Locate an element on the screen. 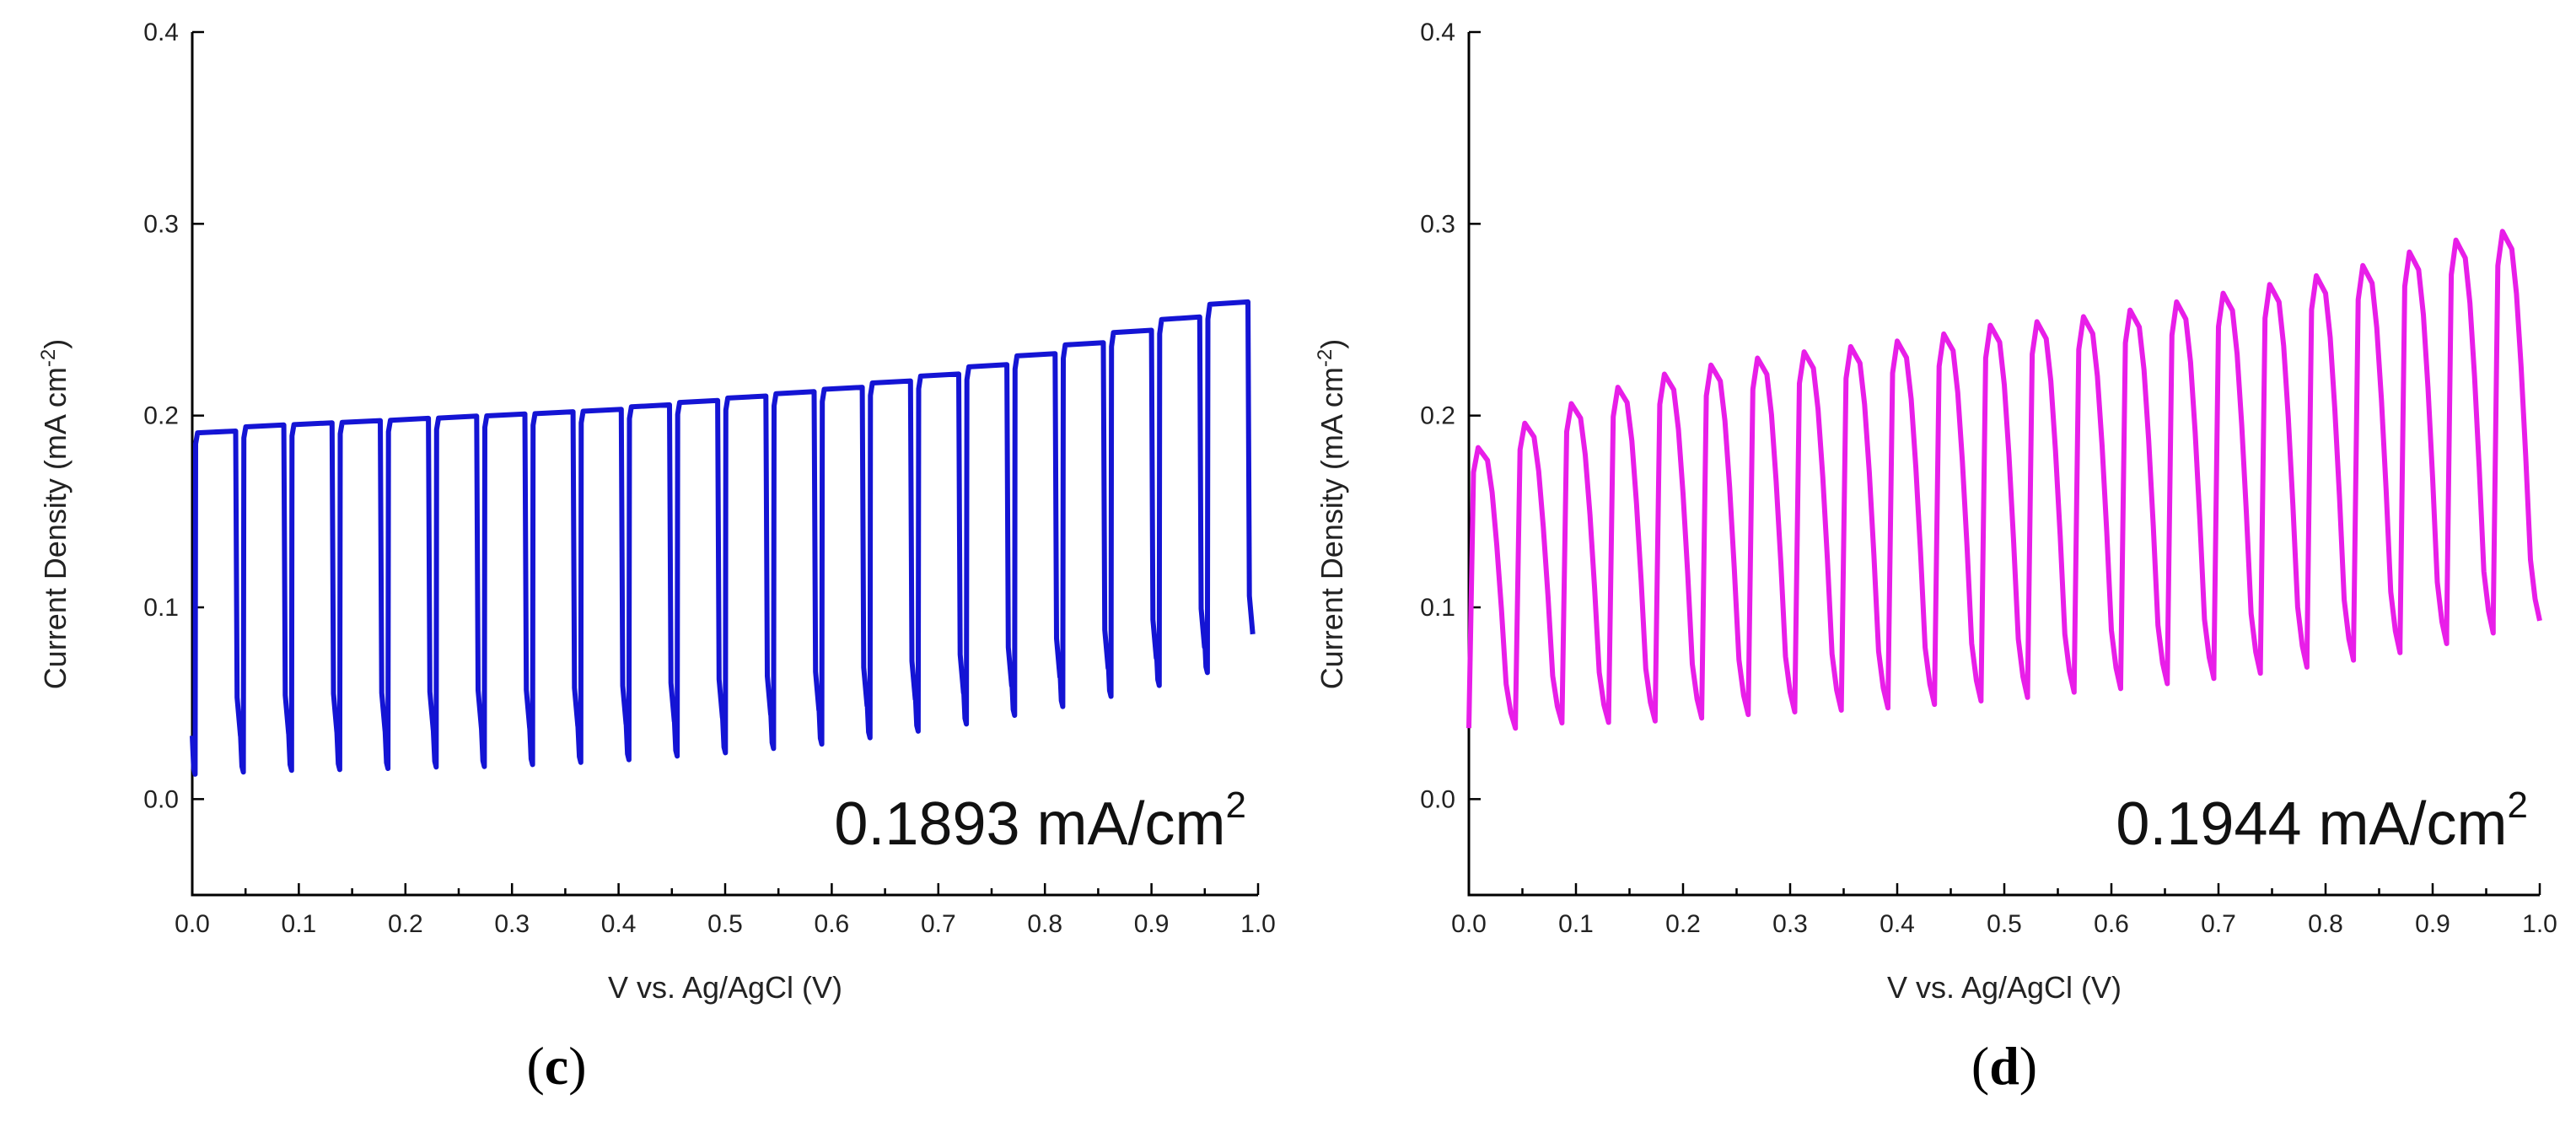 This screenshot has width=2576, height=1143. y-tick-label-c-4: 0.4 is located at coordinates (161, 32).